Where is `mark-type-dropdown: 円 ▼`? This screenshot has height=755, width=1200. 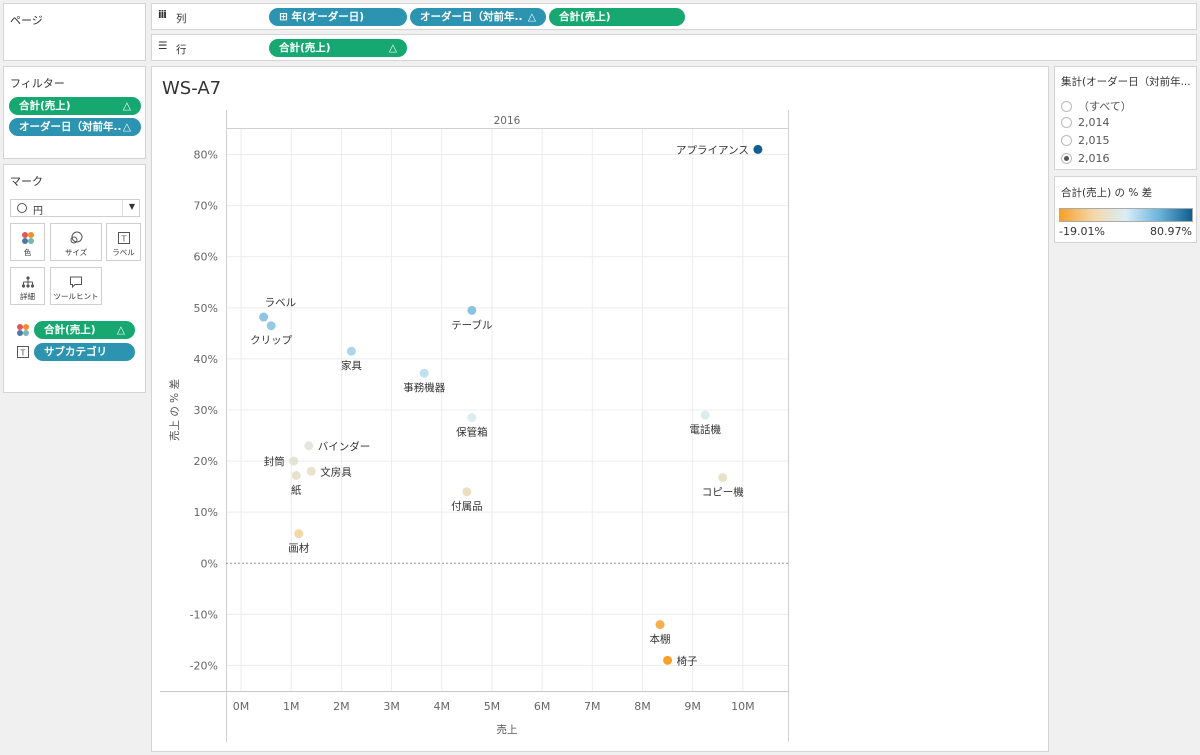
mark-type-dropdown: 円 ▼ is located at coordinates (75, 208).